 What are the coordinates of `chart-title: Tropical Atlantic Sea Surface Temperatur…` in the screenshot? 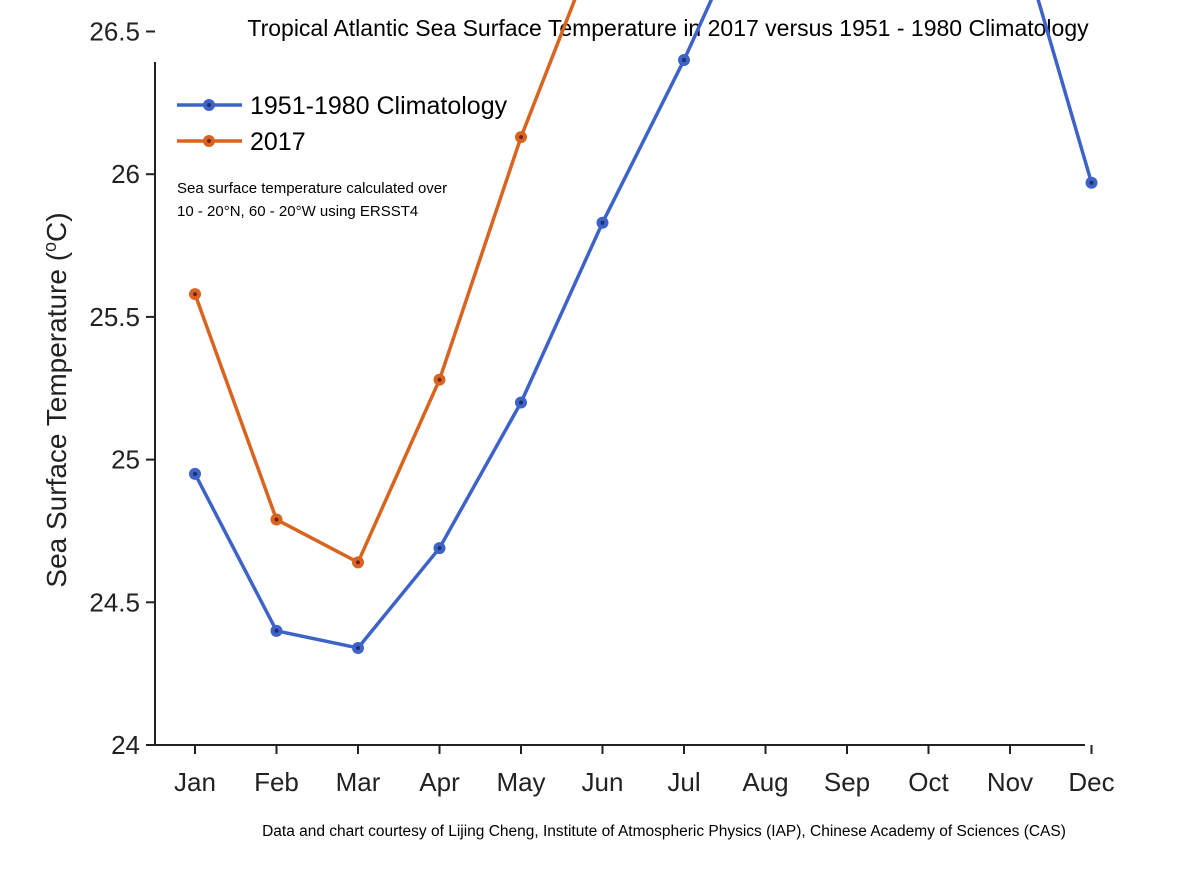 It's located at (668, 28).